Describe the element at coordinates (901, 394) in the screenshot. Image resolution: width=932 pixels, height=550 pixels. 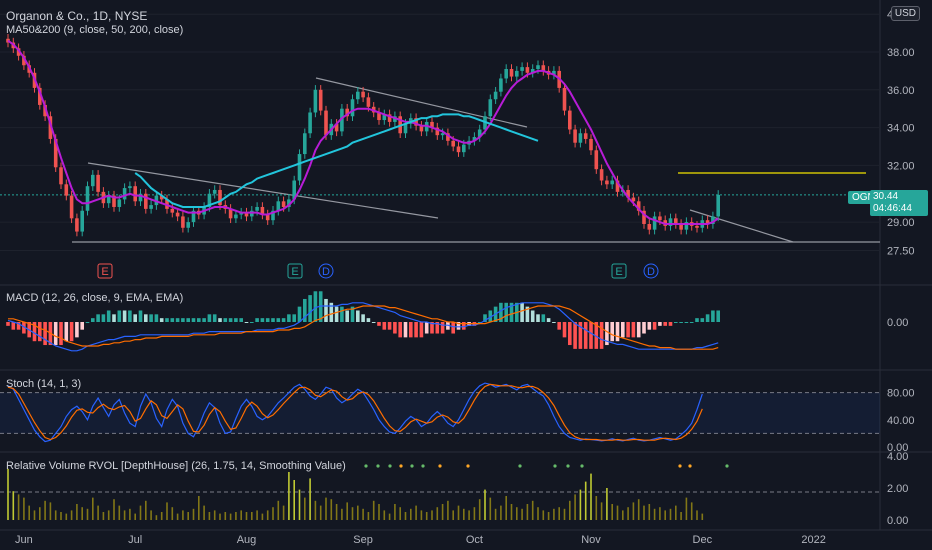
I see `stoch-tick-label: 80.00` at that location.